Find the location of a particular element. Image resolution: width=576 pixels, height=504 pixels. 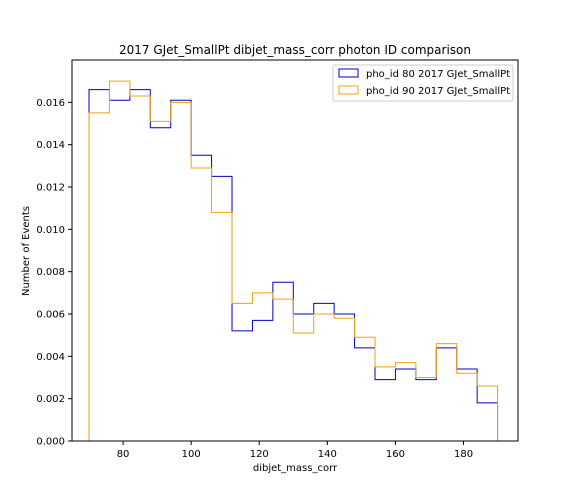

y-axis-label: Number of Events is located at coordinates (26, 251).